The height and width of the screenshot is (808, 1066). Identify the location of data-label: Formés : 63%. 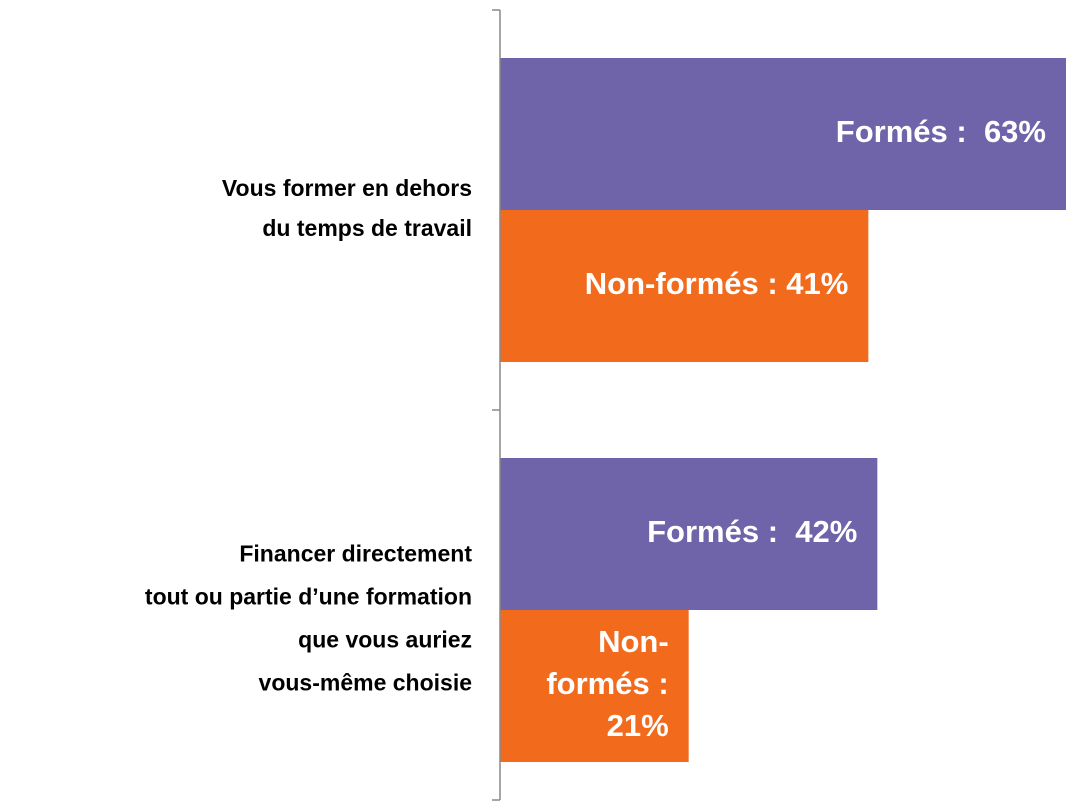
(941, 131).